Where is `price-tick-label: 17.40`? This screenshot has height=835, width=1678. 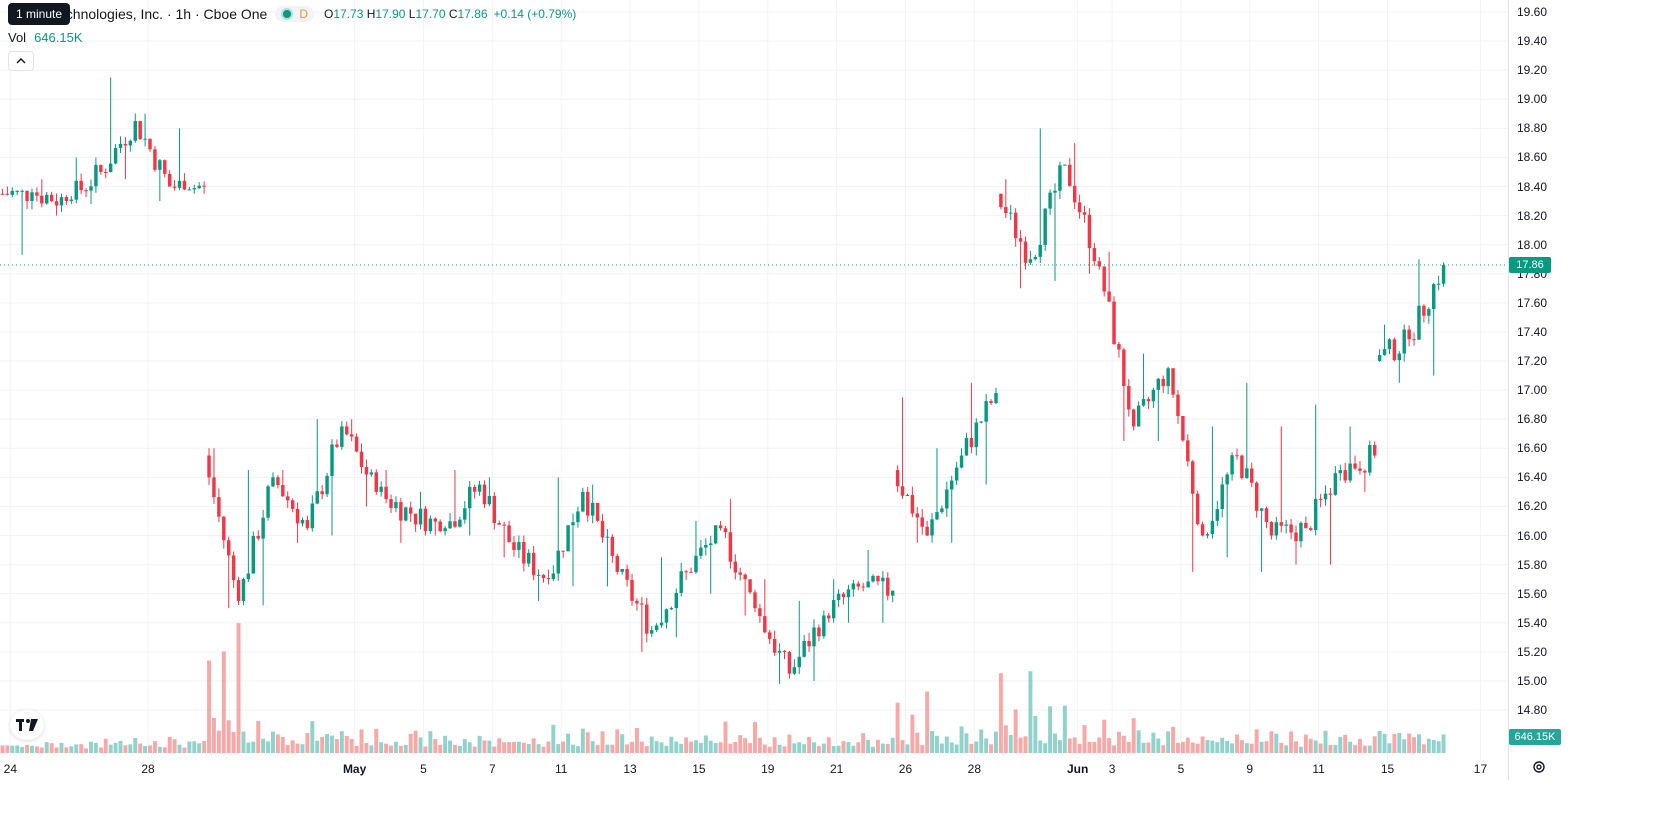 price-tick-label: 17.40 is located at coordinates (1532, 331).